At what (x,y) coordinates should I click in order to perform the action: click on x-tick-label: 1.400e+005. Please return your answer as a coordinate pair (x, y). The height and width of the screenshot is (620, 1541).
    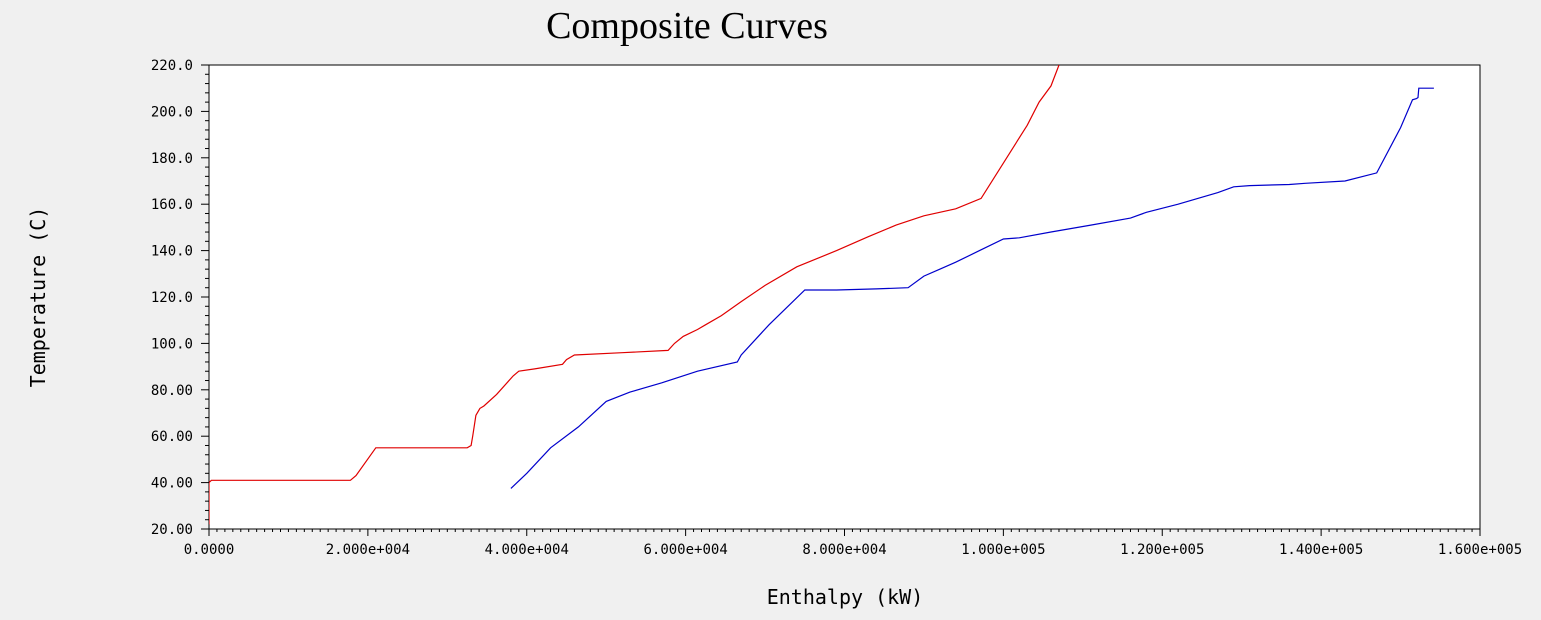
    Looking at the image, I should click on (1321, 550).